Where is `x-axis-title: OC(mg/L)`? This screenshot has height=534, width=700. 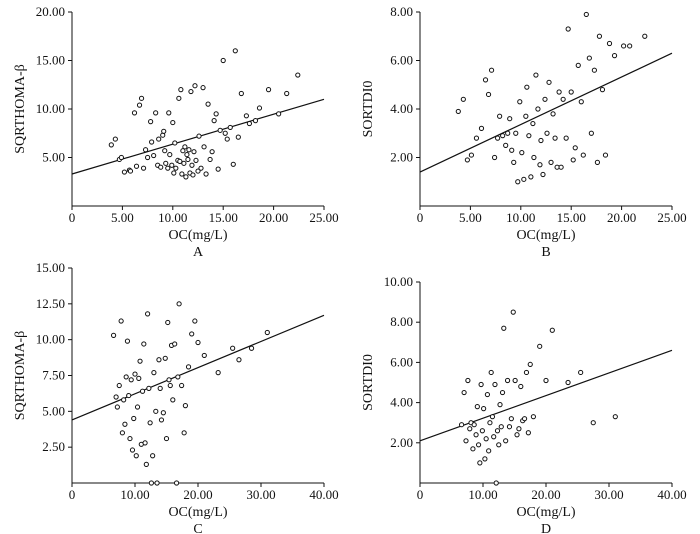 x-axis-title: OC(mg/L) is located at coordinates (197, 235).